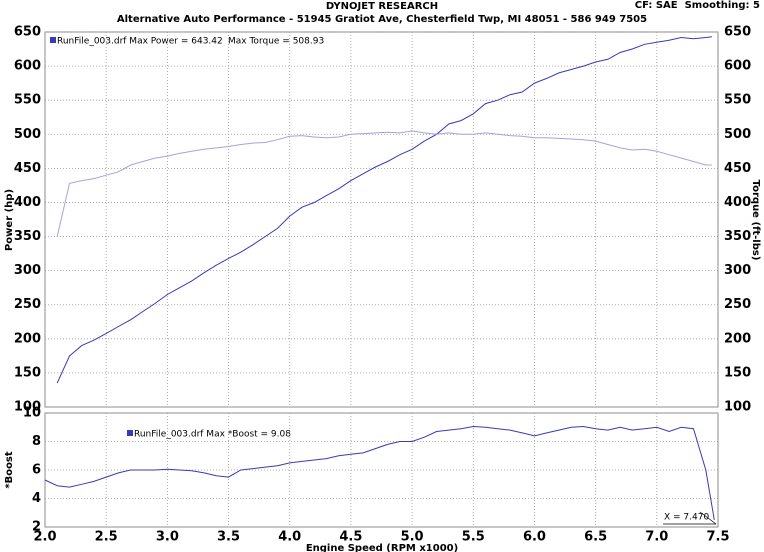 The height and width of the screenshot is (552, 764). I want to click on y-tick-label: 650, so click(27, 32).